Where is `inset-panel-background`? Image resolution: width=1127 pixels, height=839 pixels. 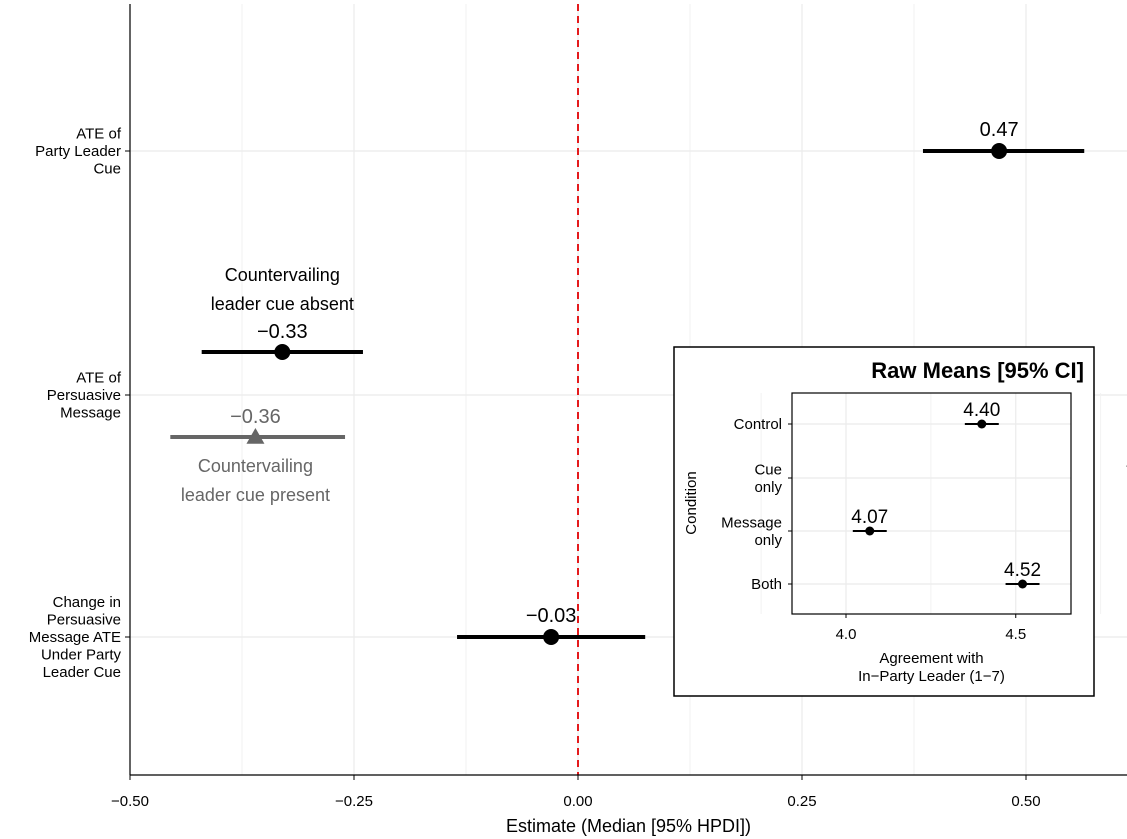
inset-panel-background is located at coordinates (931, 503).